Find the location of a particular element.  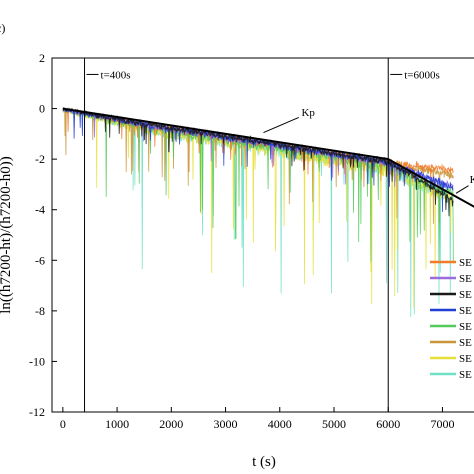

x-axis-title: t (s) is located at coordinates (264, 462).